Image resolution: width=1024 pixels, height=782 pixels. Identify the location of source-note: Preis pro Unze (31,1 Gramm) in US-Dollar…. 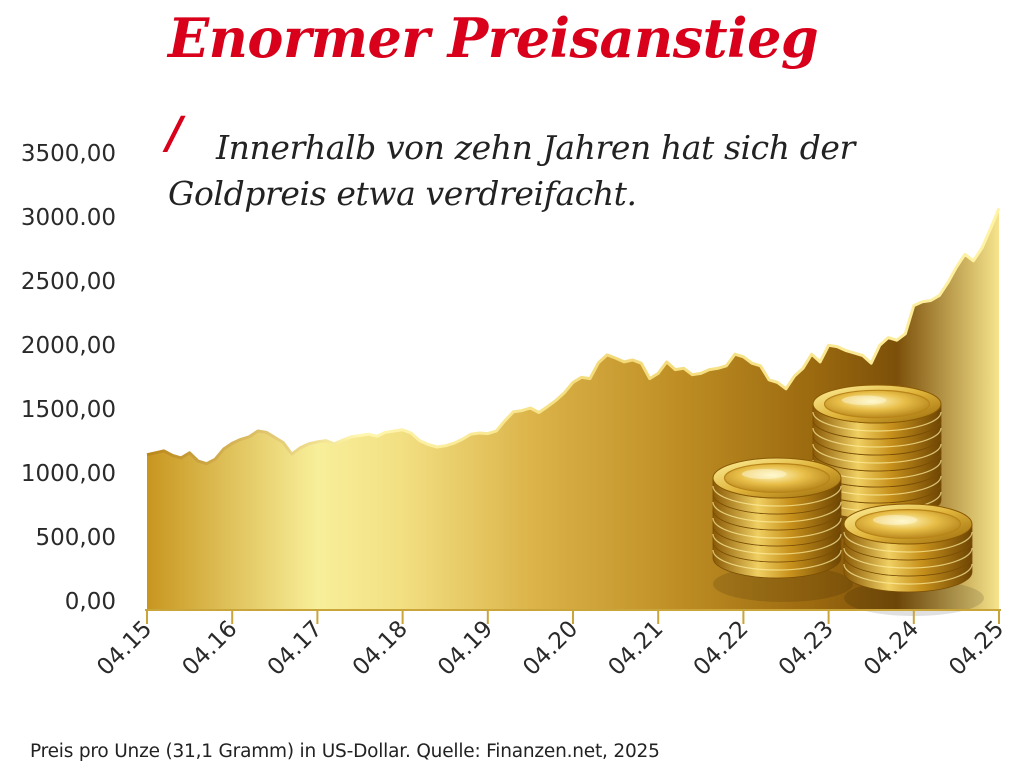
(345, 751).